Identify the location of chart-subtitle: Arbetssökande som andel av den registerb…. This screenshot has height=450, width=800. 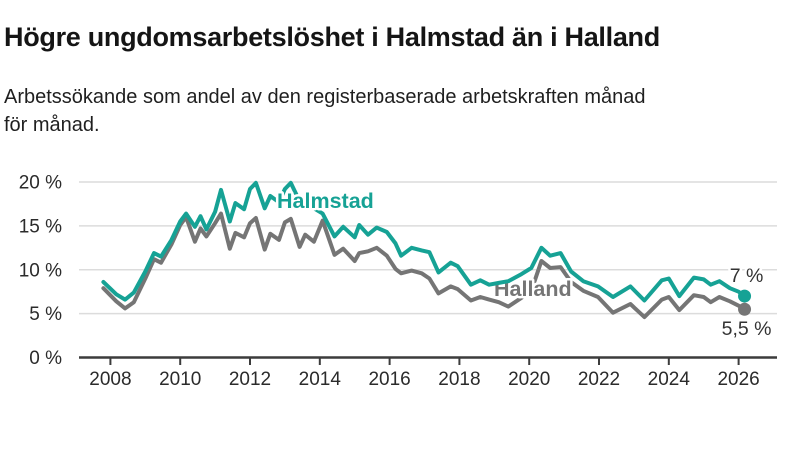
(394, 111).